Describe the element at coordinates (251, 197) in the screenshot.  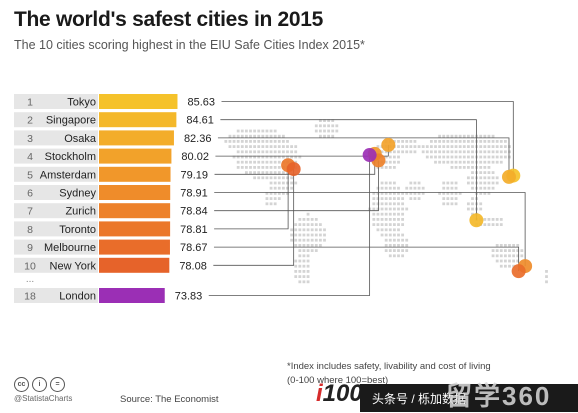
I see `leader-line` at that location.